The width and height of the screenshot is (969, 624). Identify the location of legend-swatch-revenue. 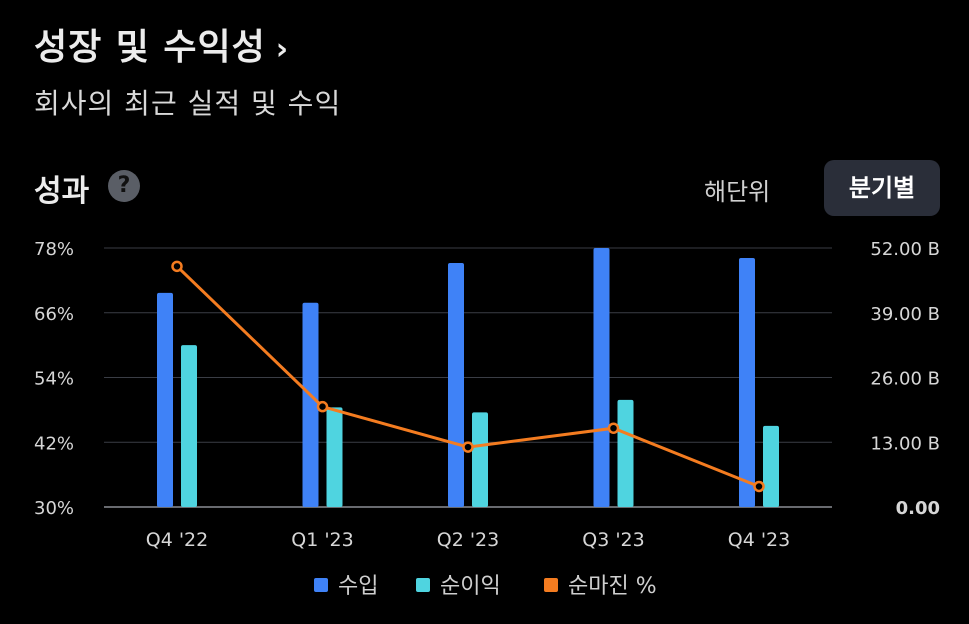
(321, 585).